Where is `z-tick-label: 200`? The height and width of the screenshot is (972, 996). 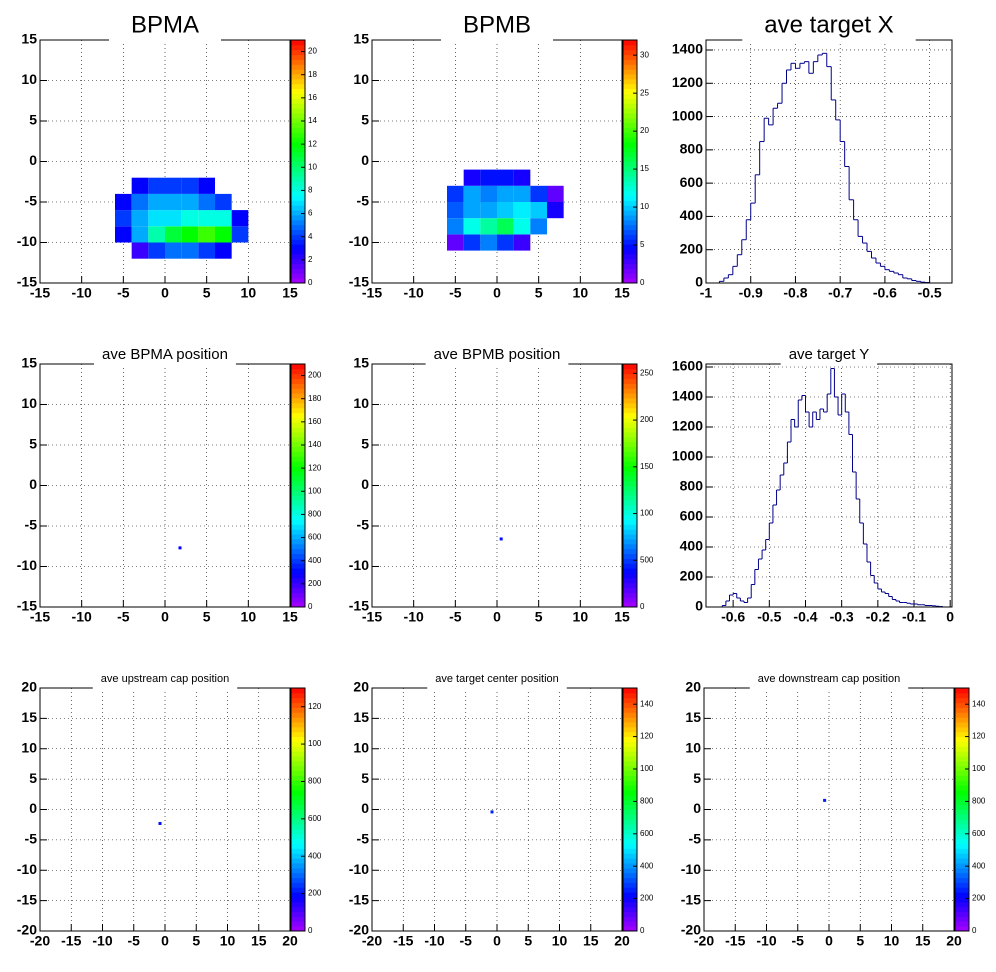 z-tick-label: 200 is located at coordinates (979, 898).